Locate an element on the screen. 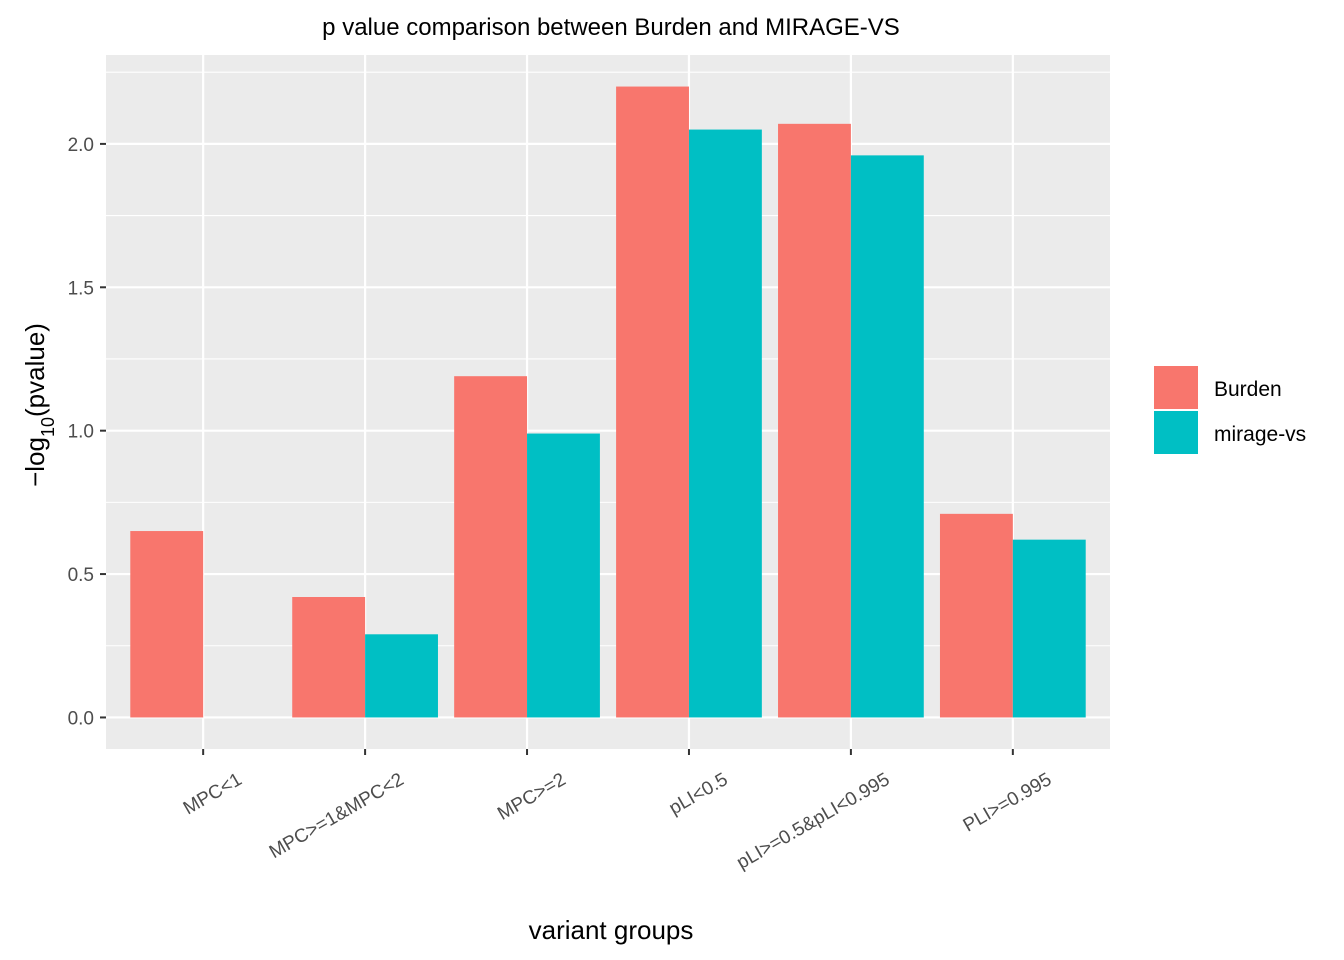 The width and height of the screenshot is (1344, 960). x-tick-label: MPC<1 is located at coordinates (213, 794).